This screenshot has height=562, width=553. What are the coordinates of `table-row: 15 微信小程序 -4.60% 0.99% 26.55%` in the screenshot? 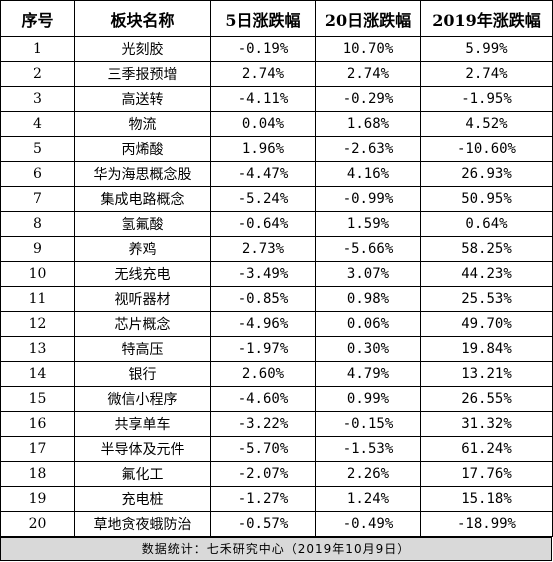 It's located at (276, 399).